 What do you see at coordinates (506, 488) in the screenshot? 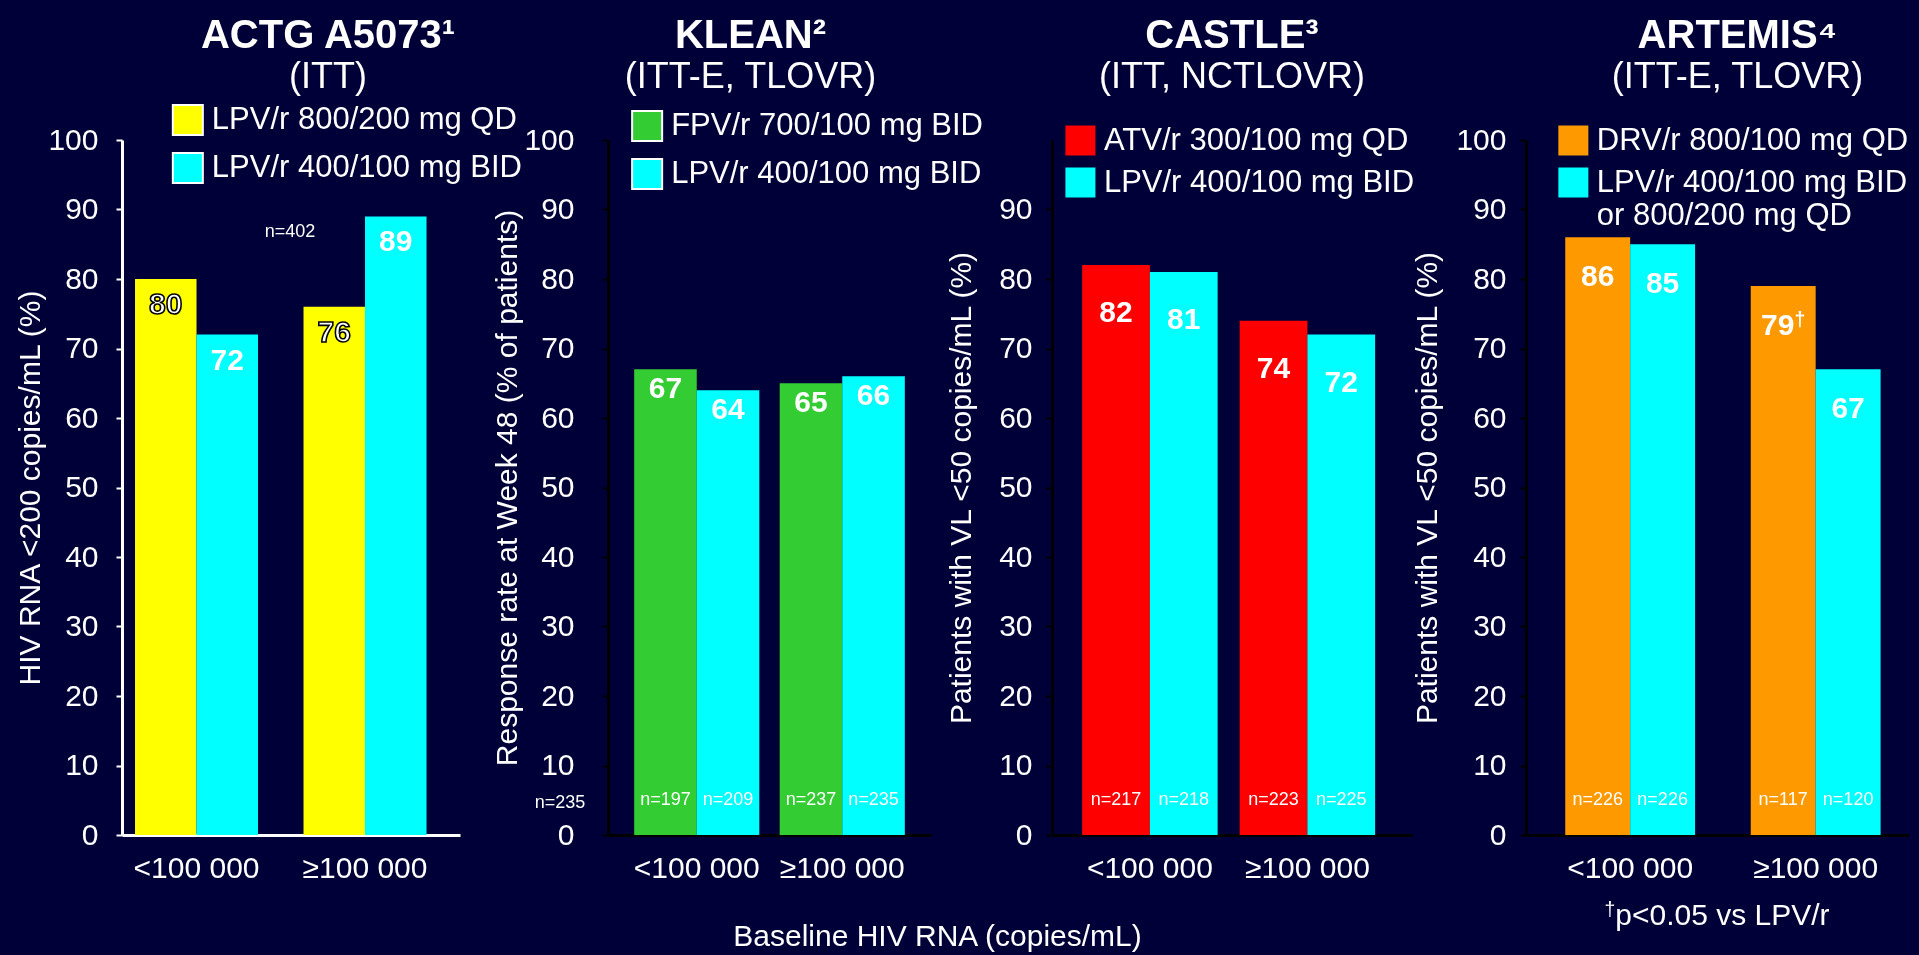
I see `y-axis-title: Response rate at Week 48 (% of patients)` at bounding box center [506, 488].